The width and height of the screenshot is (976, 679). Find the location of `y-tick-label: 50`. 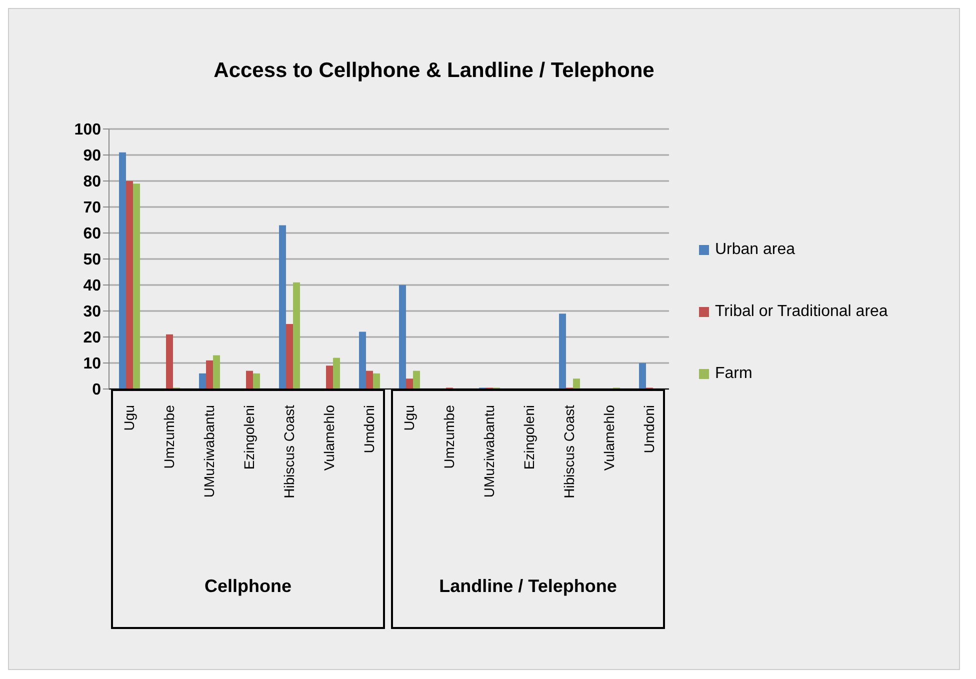

y-tick-label: 50 is located at coordinates (92, 260).